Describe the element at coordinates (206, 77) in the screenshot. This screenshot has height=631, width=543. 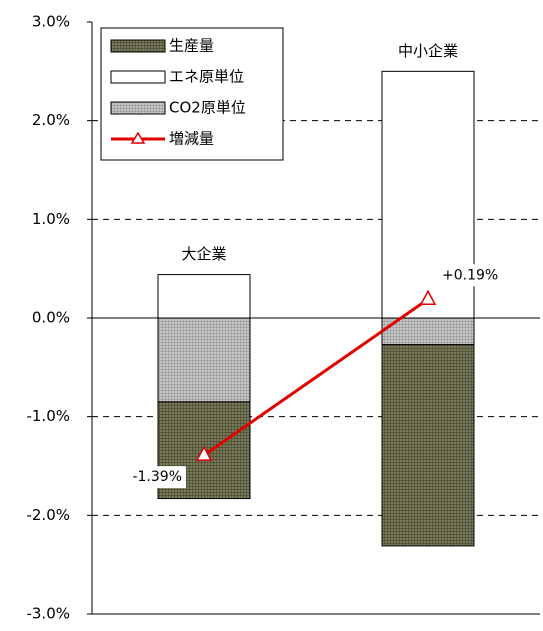
I see `legend-label: エネ原単位` at that location.